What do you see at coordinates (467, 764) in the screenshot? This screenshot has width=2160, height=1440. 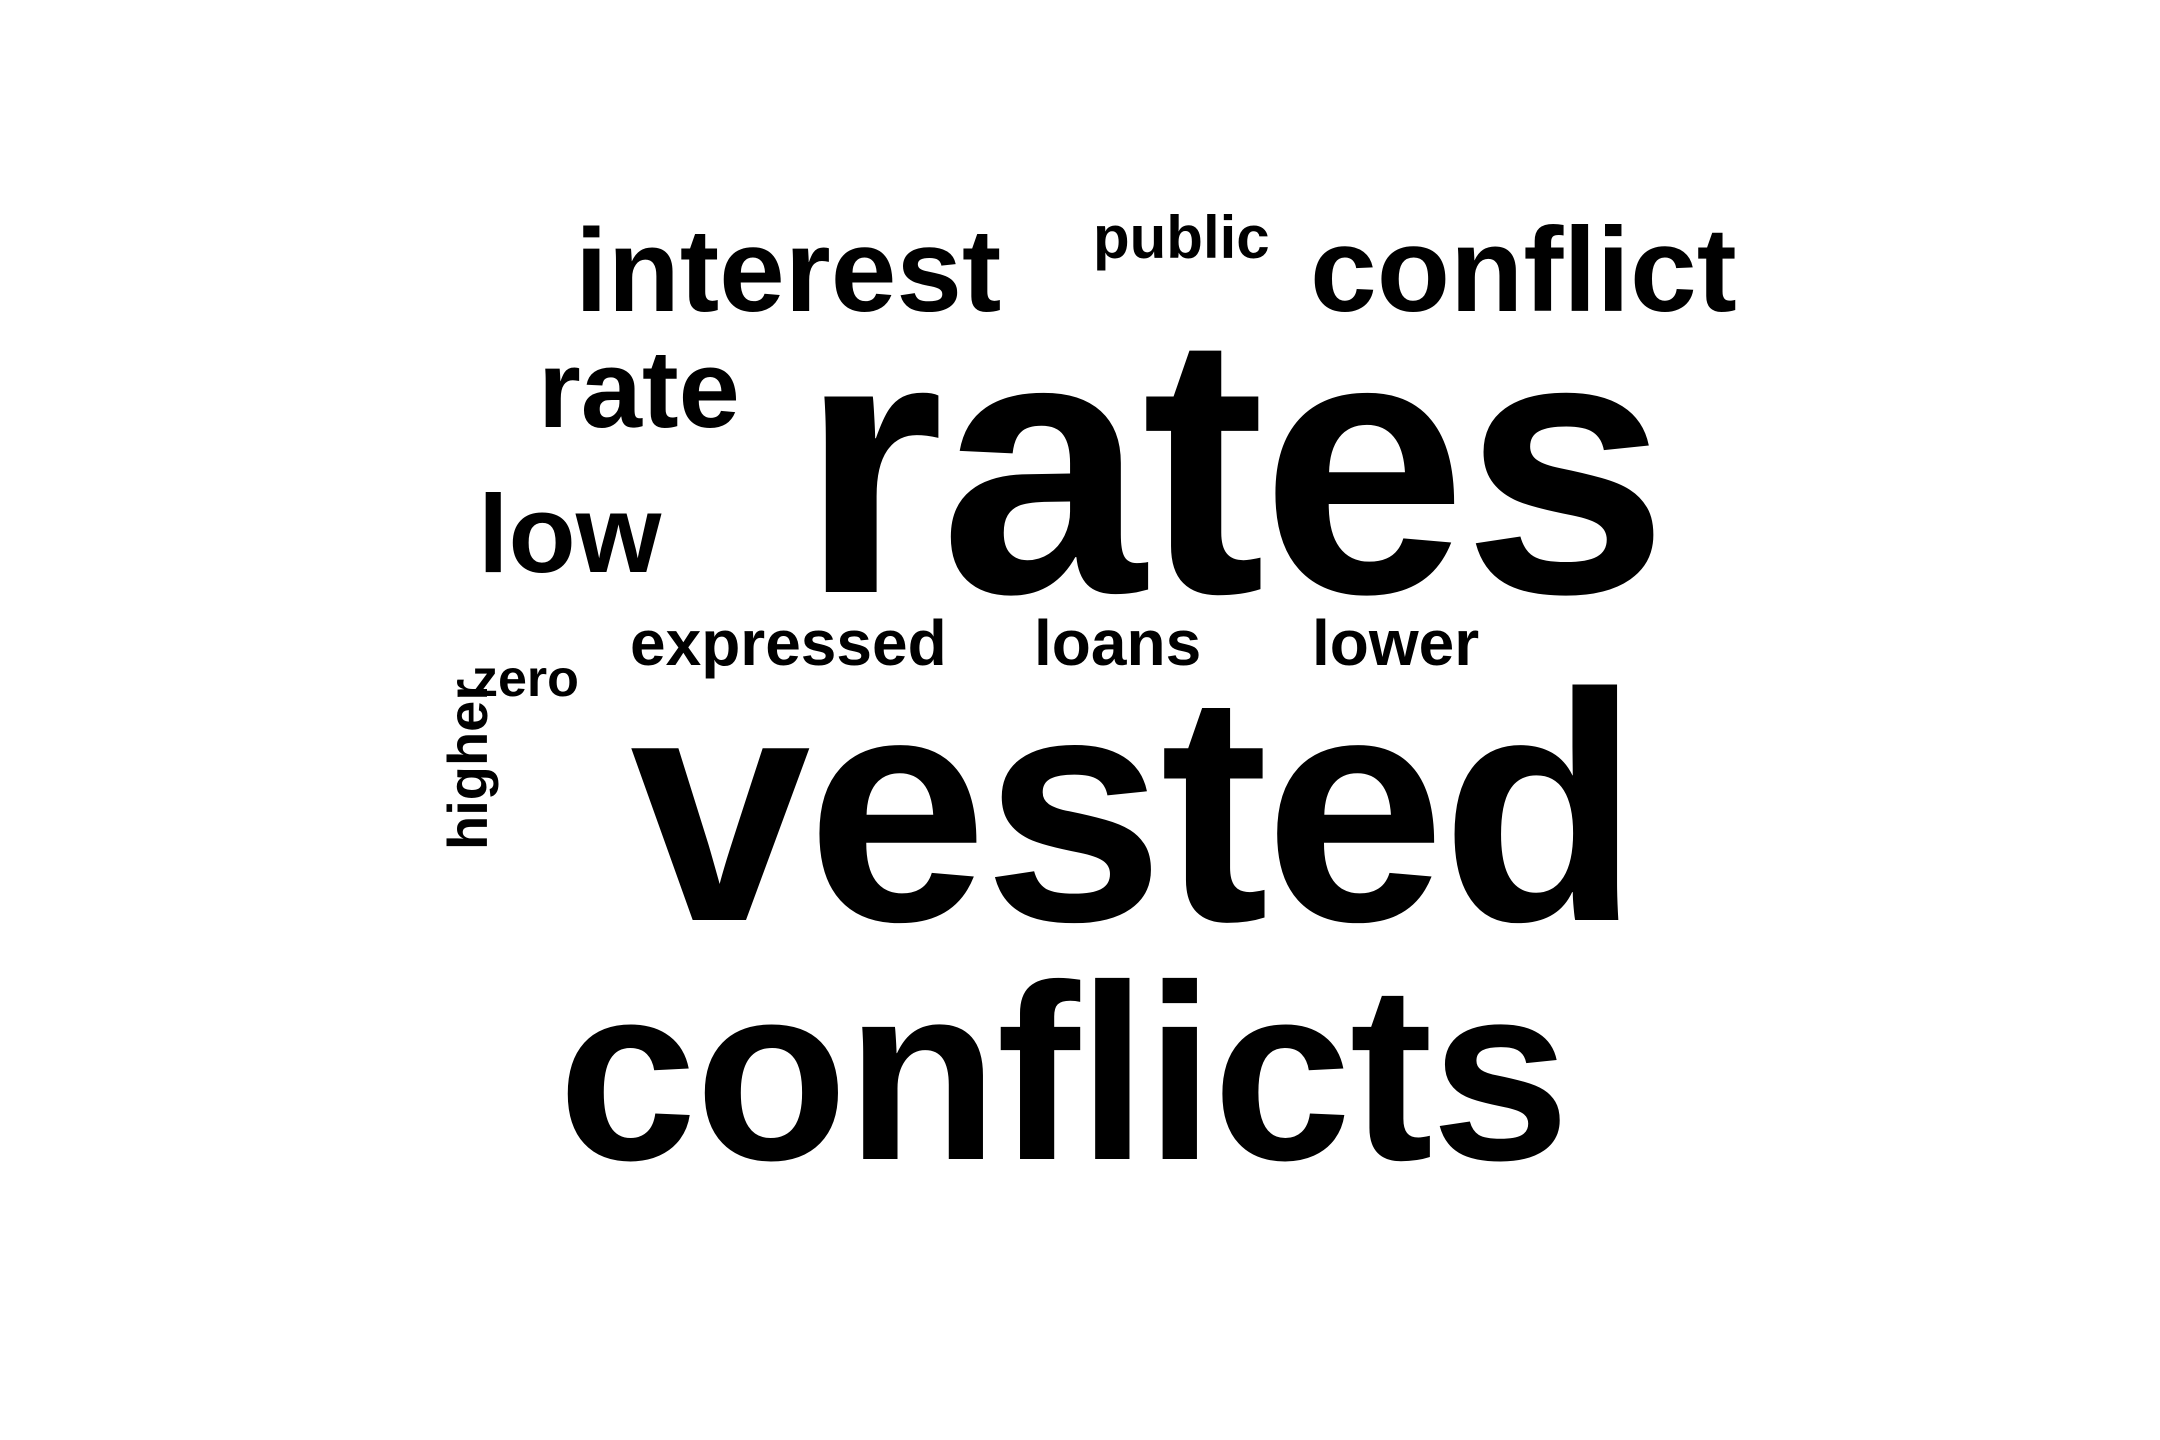 I see `word-higher: higher` at bounding box center [467, 764].